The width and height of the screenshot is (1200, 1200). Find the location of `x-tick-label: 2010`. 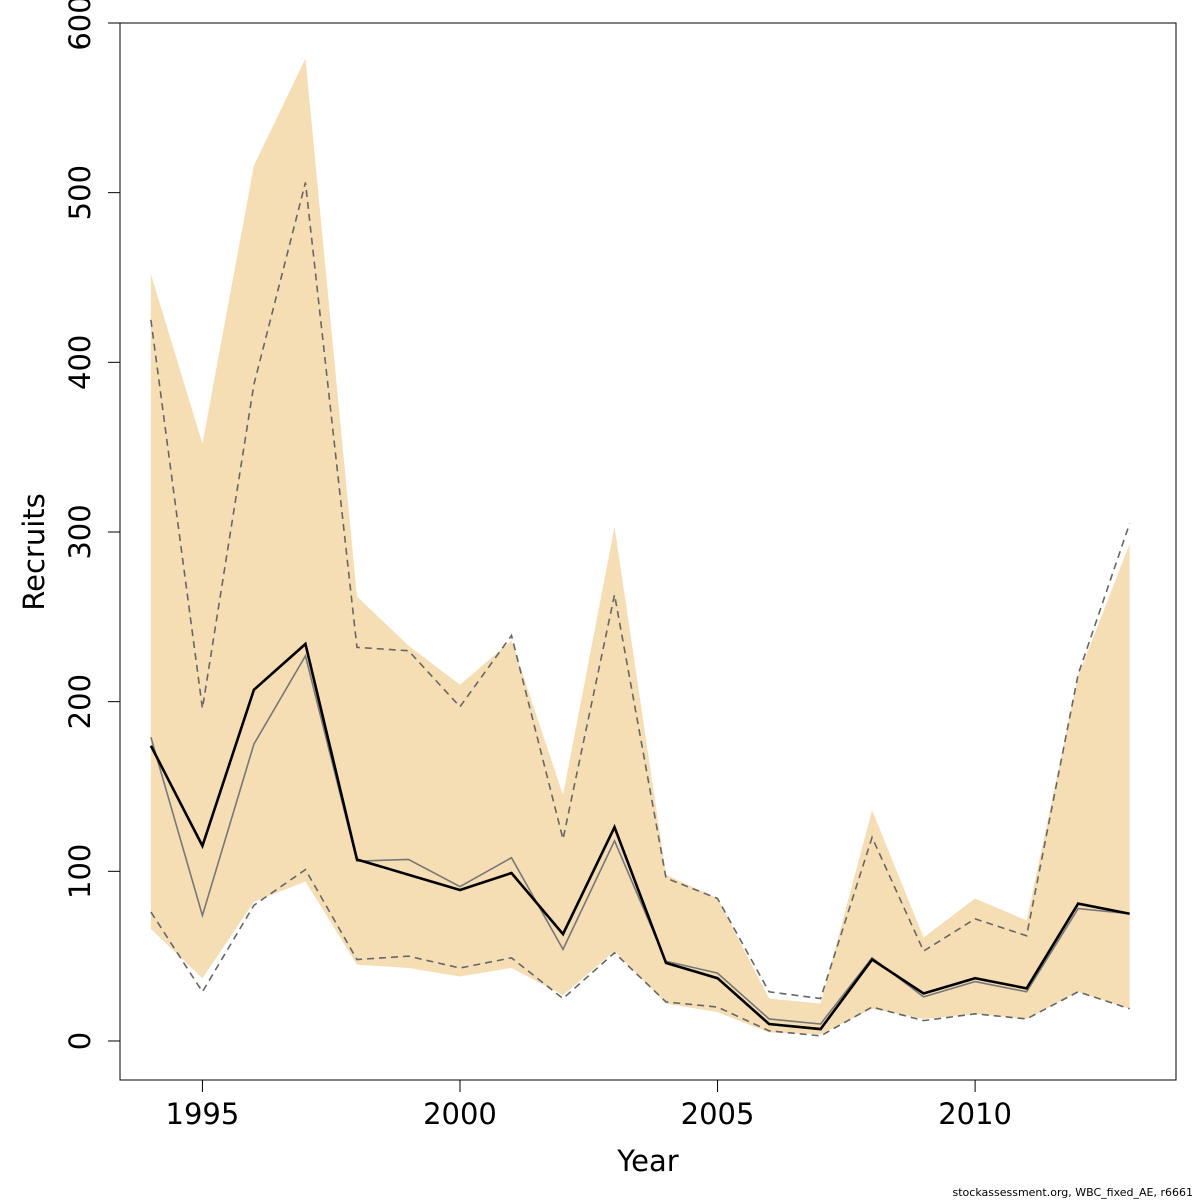

x-tick-label: 2010 is located at coordinates (975, 1114).